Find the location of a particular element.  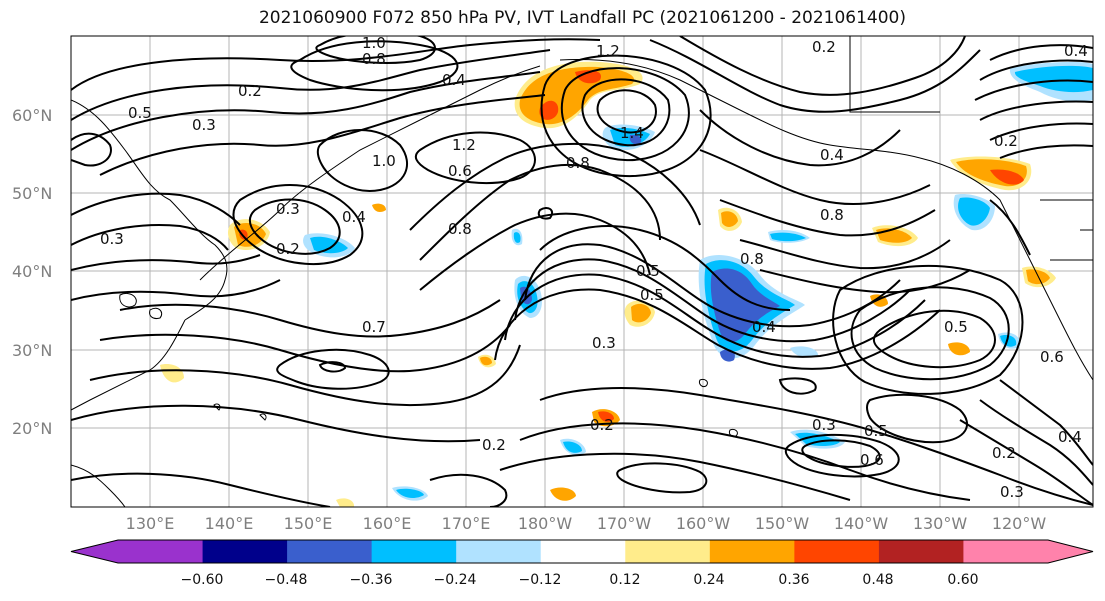

lon-label: 170°E is located at coordinates (466, 523).